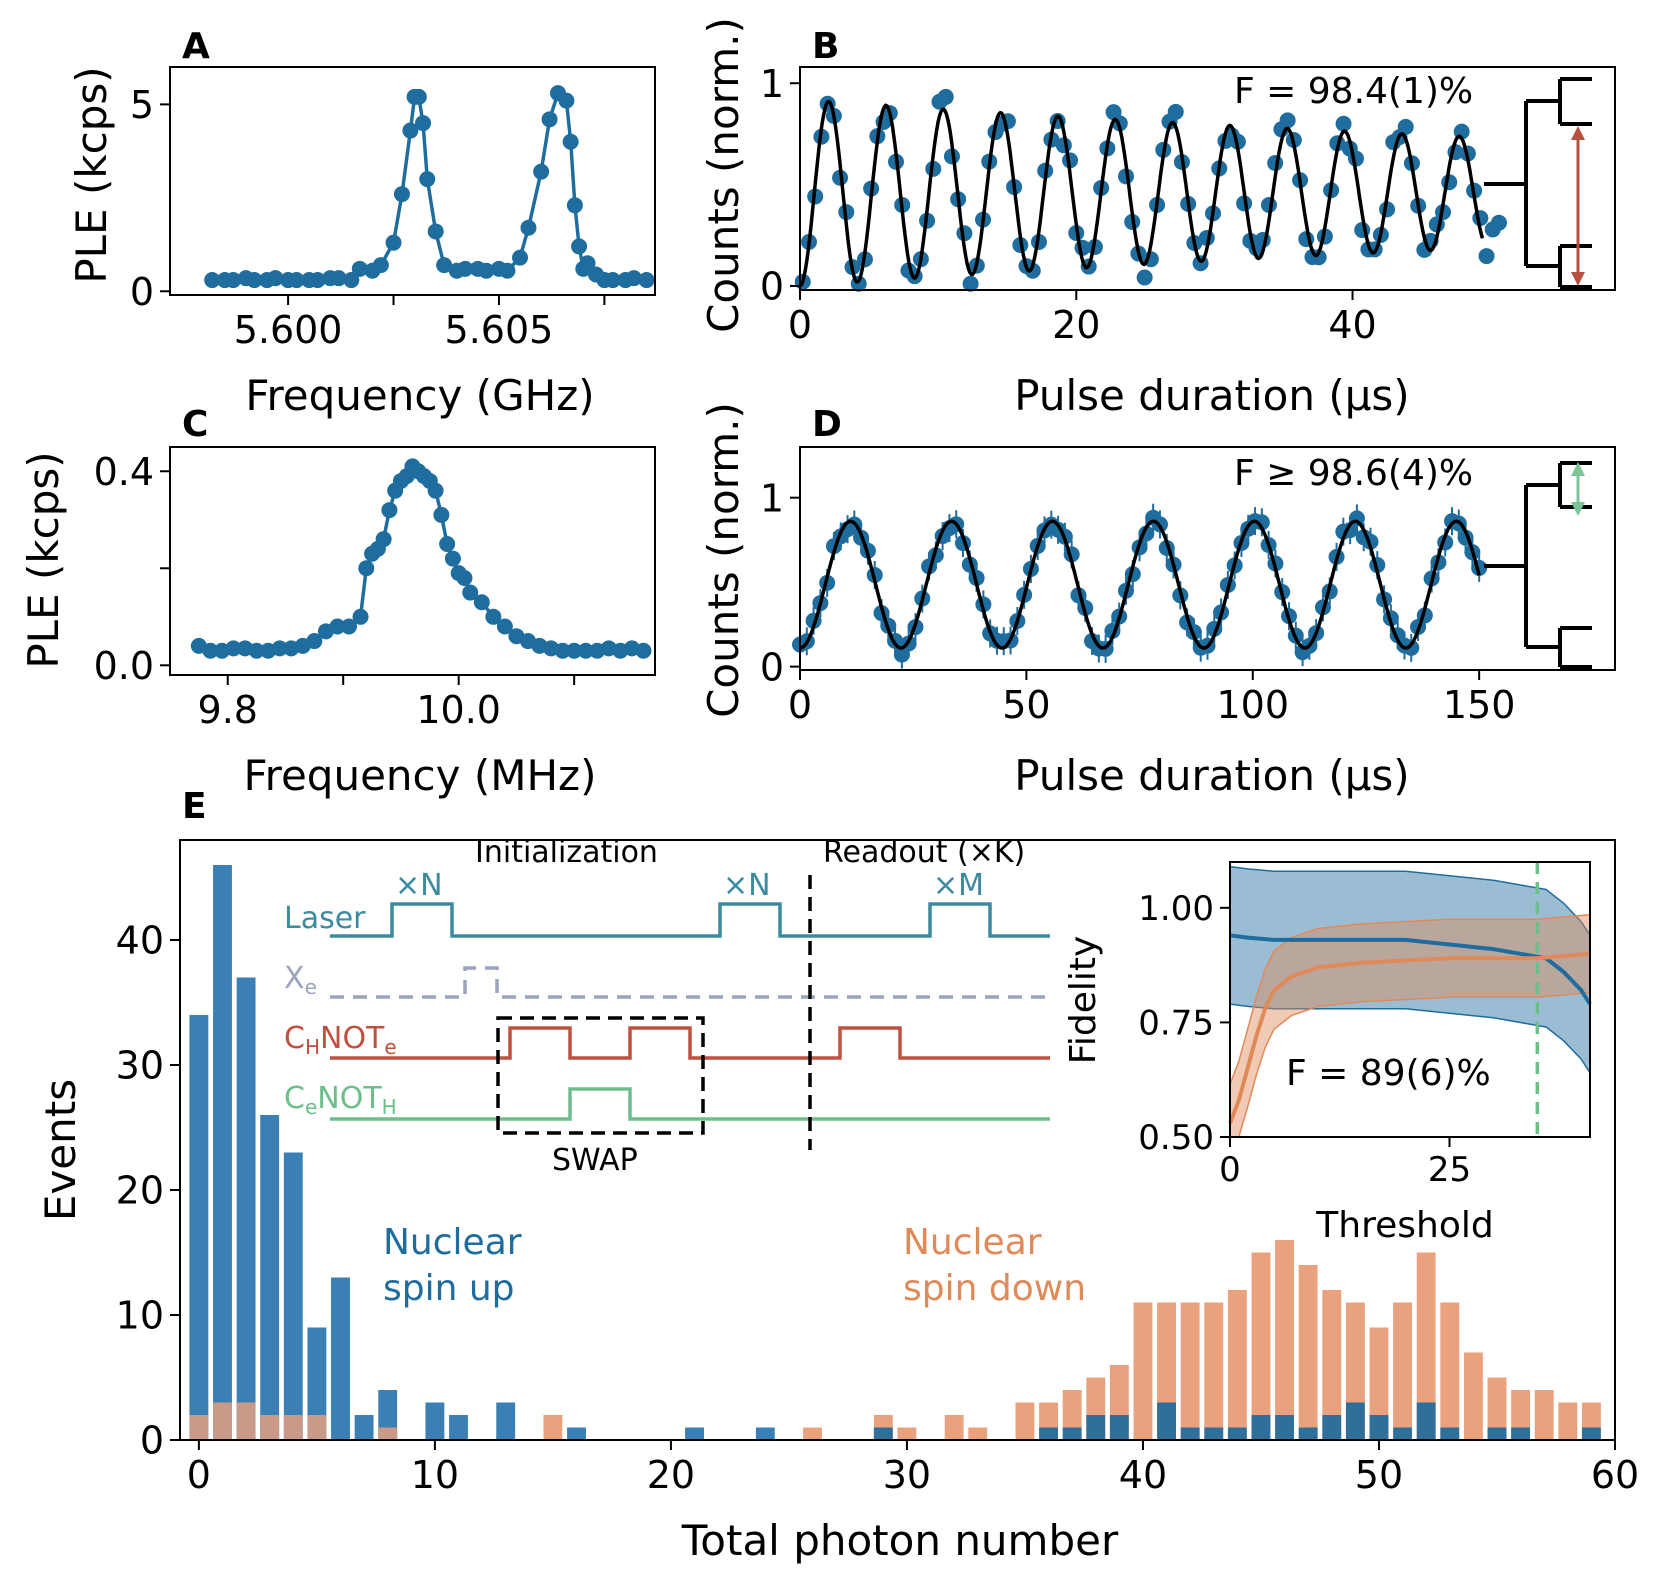 This screenshot has width=1661, height=1580. I want to click on panel-b-plot: 0 20 40 0 1, so click(1188, 204).